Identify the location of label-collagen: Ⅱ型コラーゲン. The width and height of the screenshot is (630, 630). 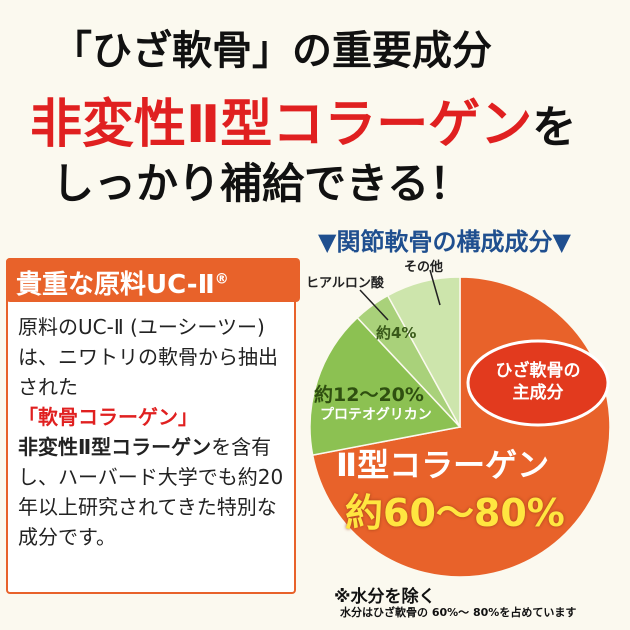
(443, 465).